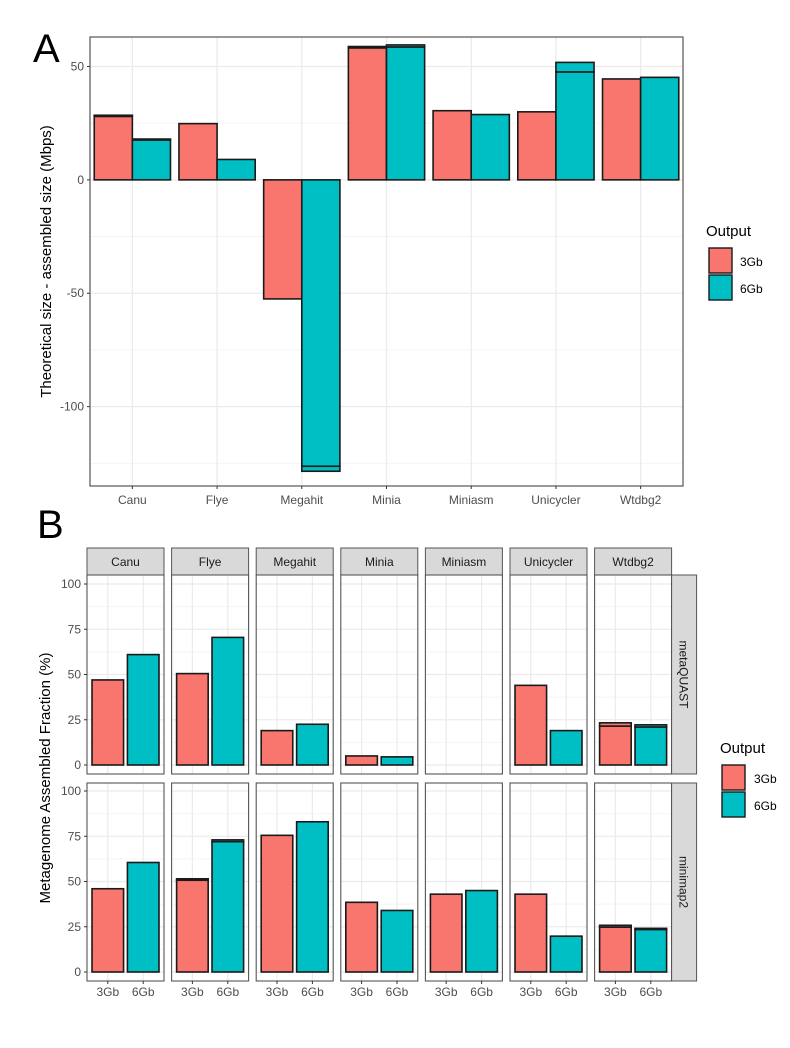  I want to click on facet-row-strip-minimap2, so click(684, 882).